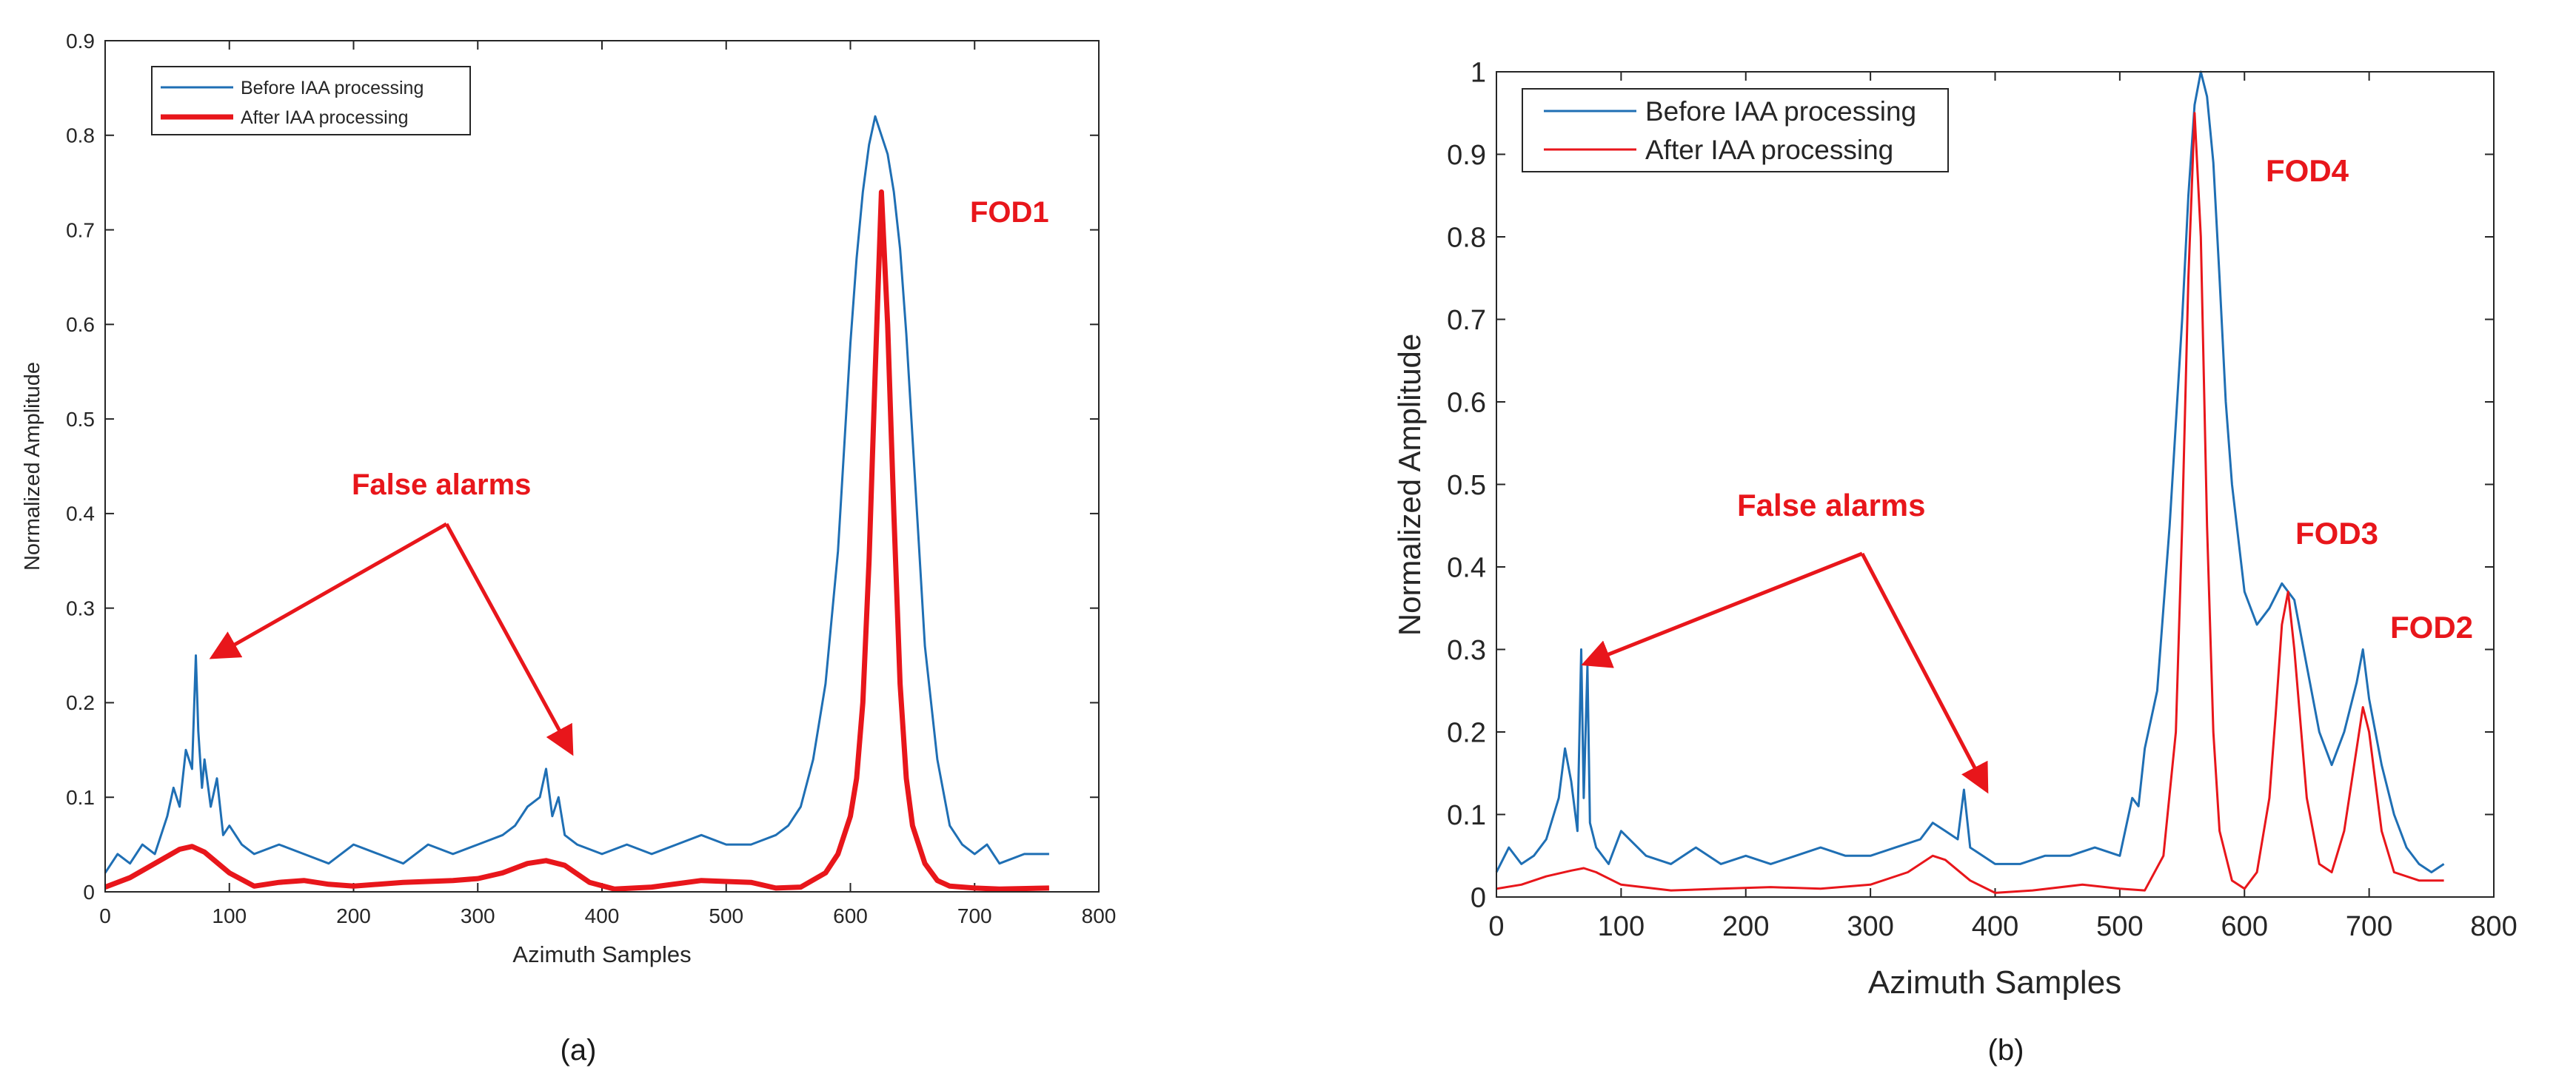 This screenshot has height=1085, width=2576. I want to click on x-tick-label-b: 0, so click(1496, 927).